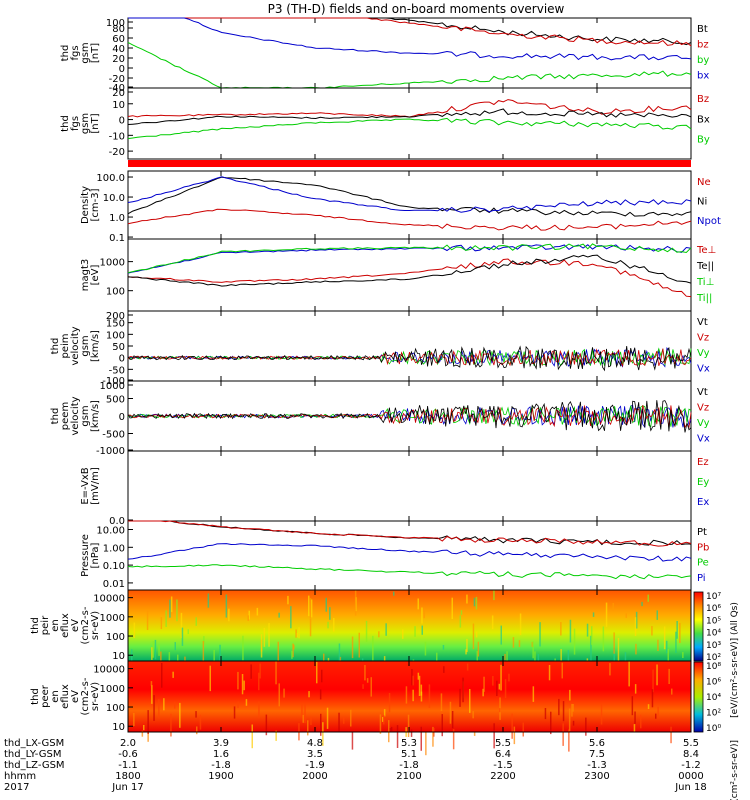 Image resolution: width=750 pixels, height=800 pixels. What do you see at coordinates (128, 743) in the screenshot?
I see `x-value: 2.0` at bounding box center [128, 743].